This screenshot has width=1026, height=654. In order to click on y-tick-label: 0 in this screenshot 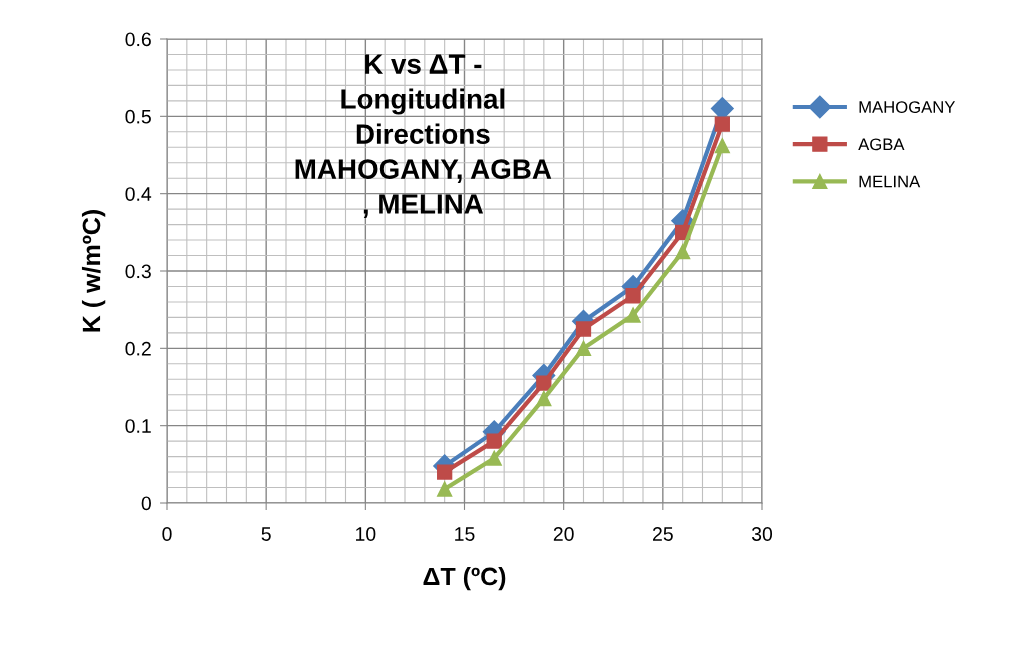, I will do `click(146, 503)`.